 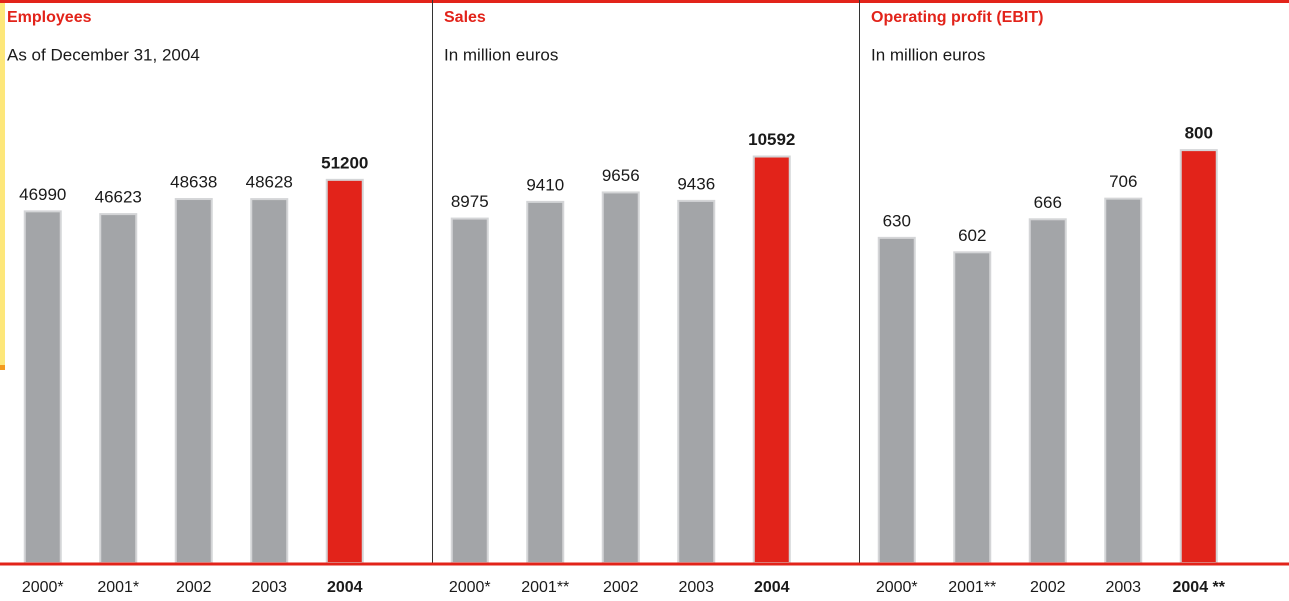 What do you see at coordinates (470, 201) in the screenshot?
I see `value-label: 8975` at bounding box center [470, 201].